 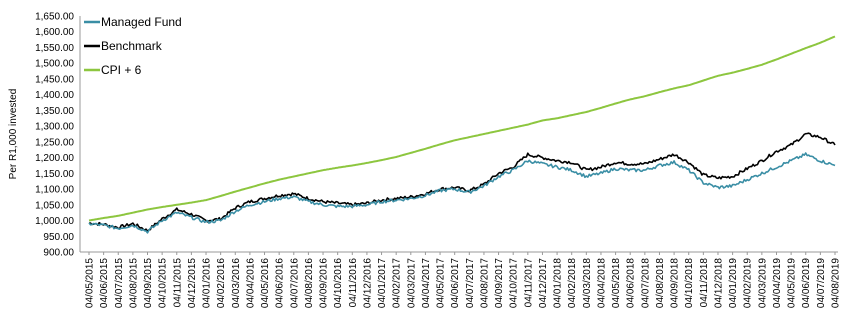 What do you see at coordinates (572, 283) in the screenshot?
I see `x-tick-label: 04/02/2018` at bounding box center [572, 283].